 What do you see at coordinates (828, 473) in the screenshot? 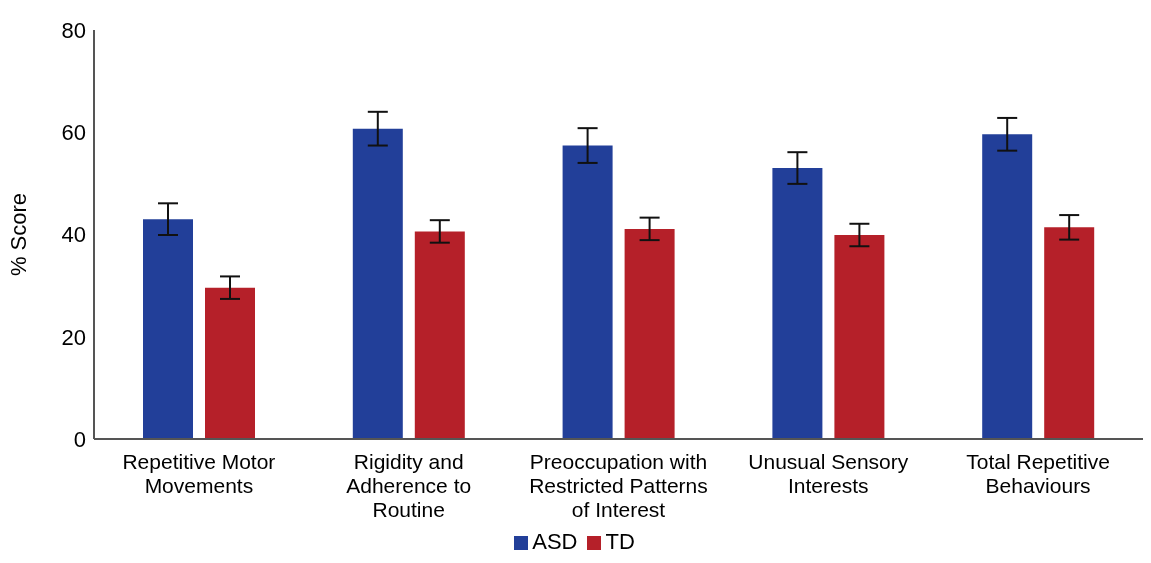
I see `x-tick-label: Unusual Sensory Interests` at bounding box center [828, 473].